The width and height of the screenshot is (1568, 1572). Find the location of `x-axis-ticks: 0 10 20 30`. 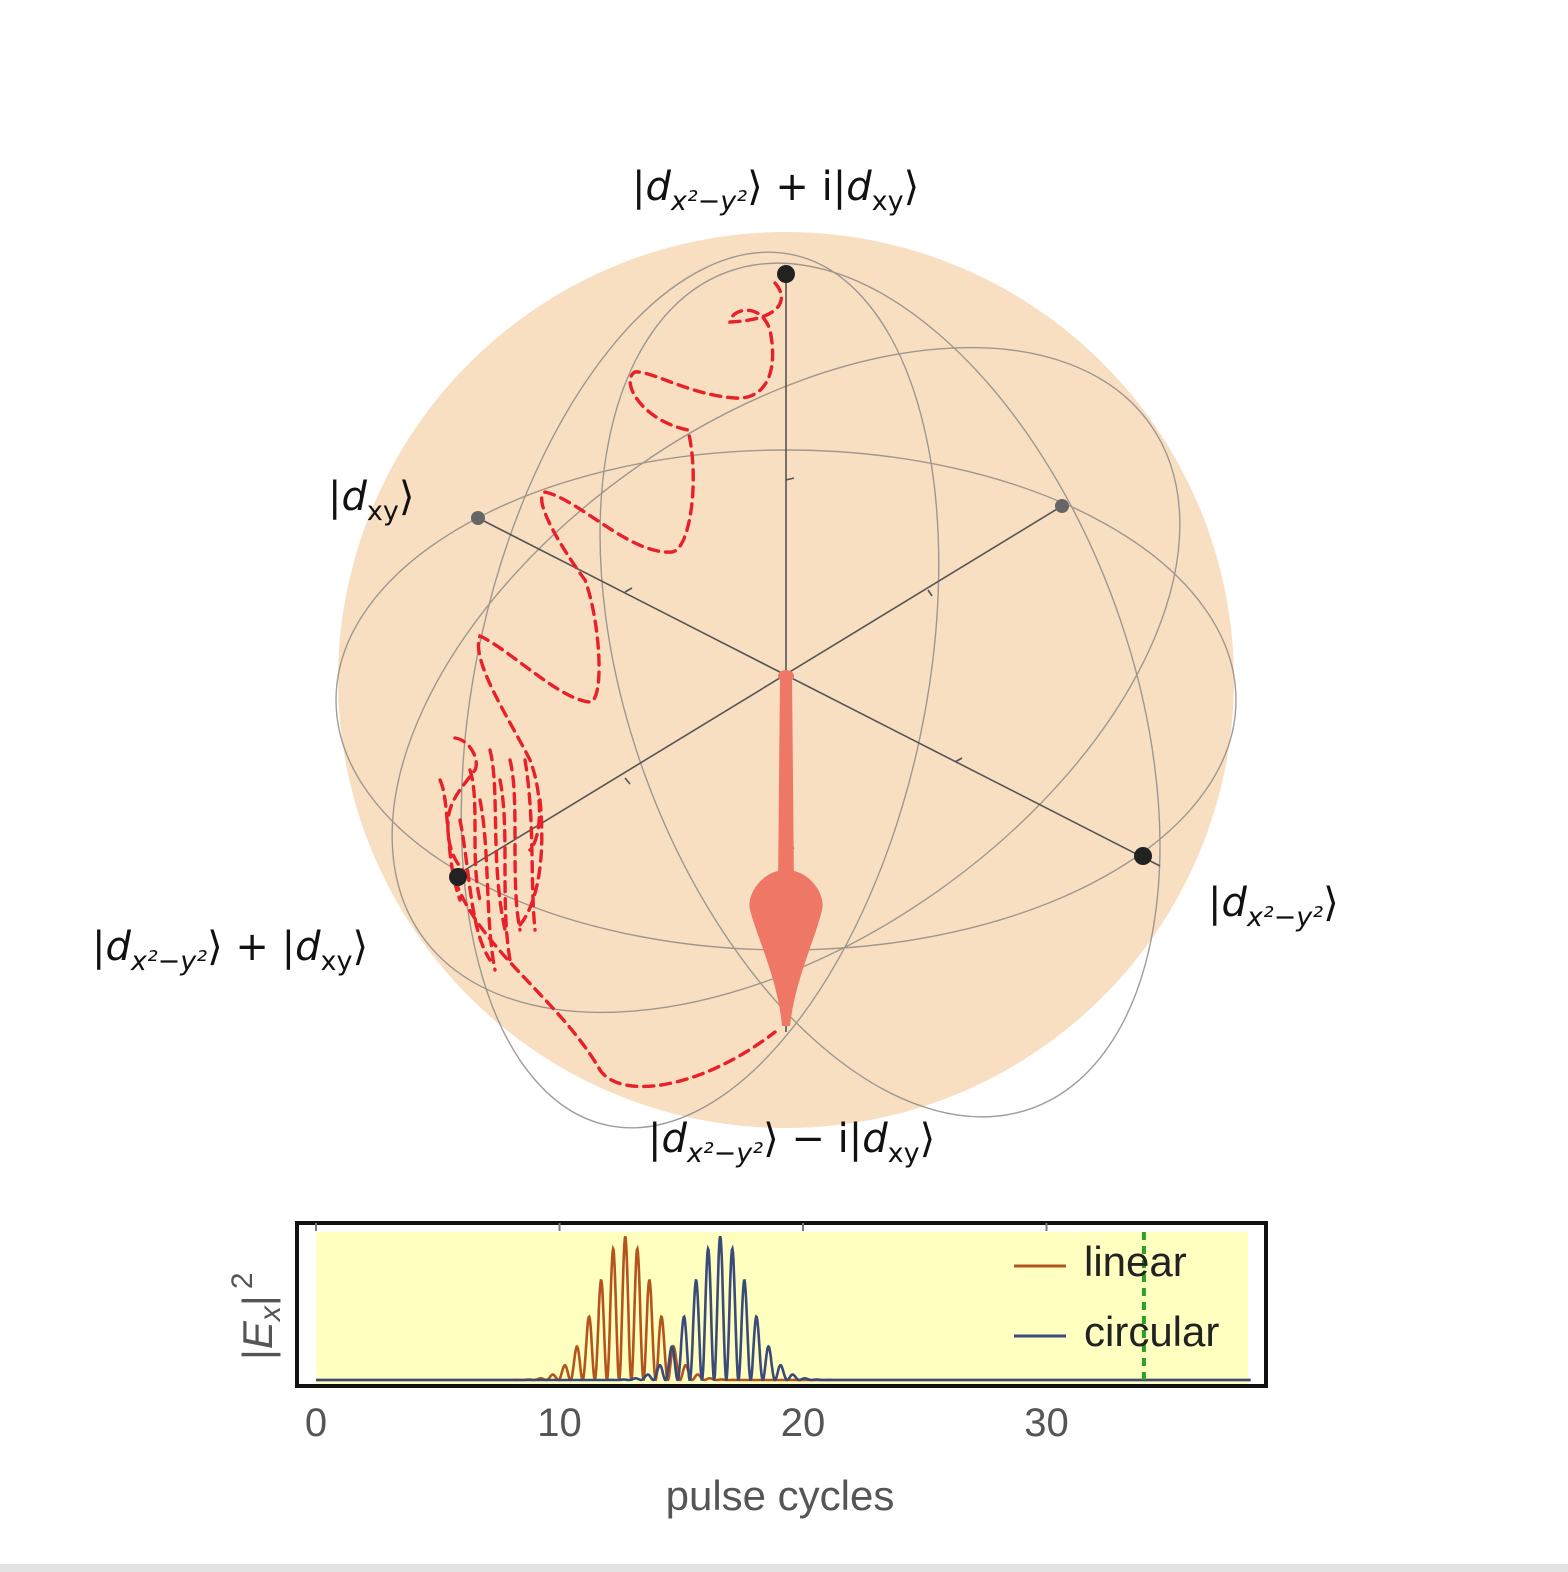

x-axis-ticks: 0 10 20 30 is located at coordinates (687, 1334).